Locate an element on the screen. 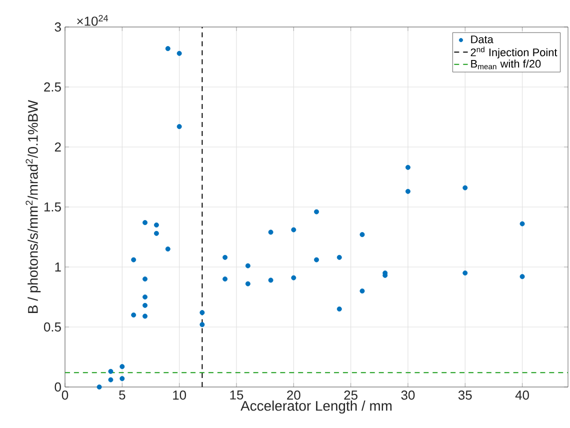 The height and width of the screenshot is (428, 570). legend-label: Data is located at coordinates (482, 40).